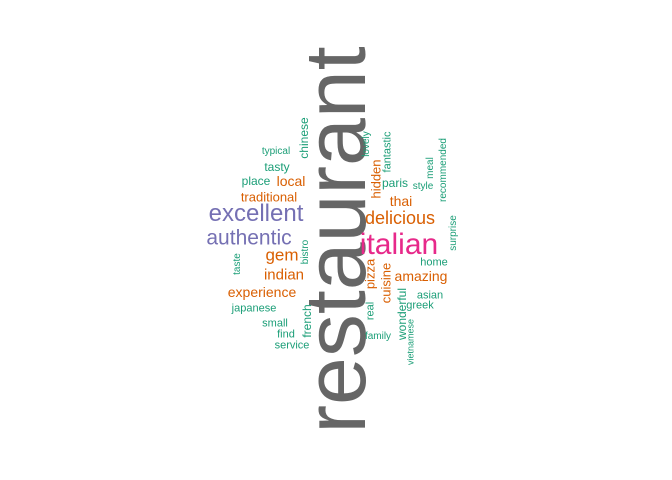 The height and width of the screenshot is (480, 672). I want to click on word-asian: asian, so click(430, 295).